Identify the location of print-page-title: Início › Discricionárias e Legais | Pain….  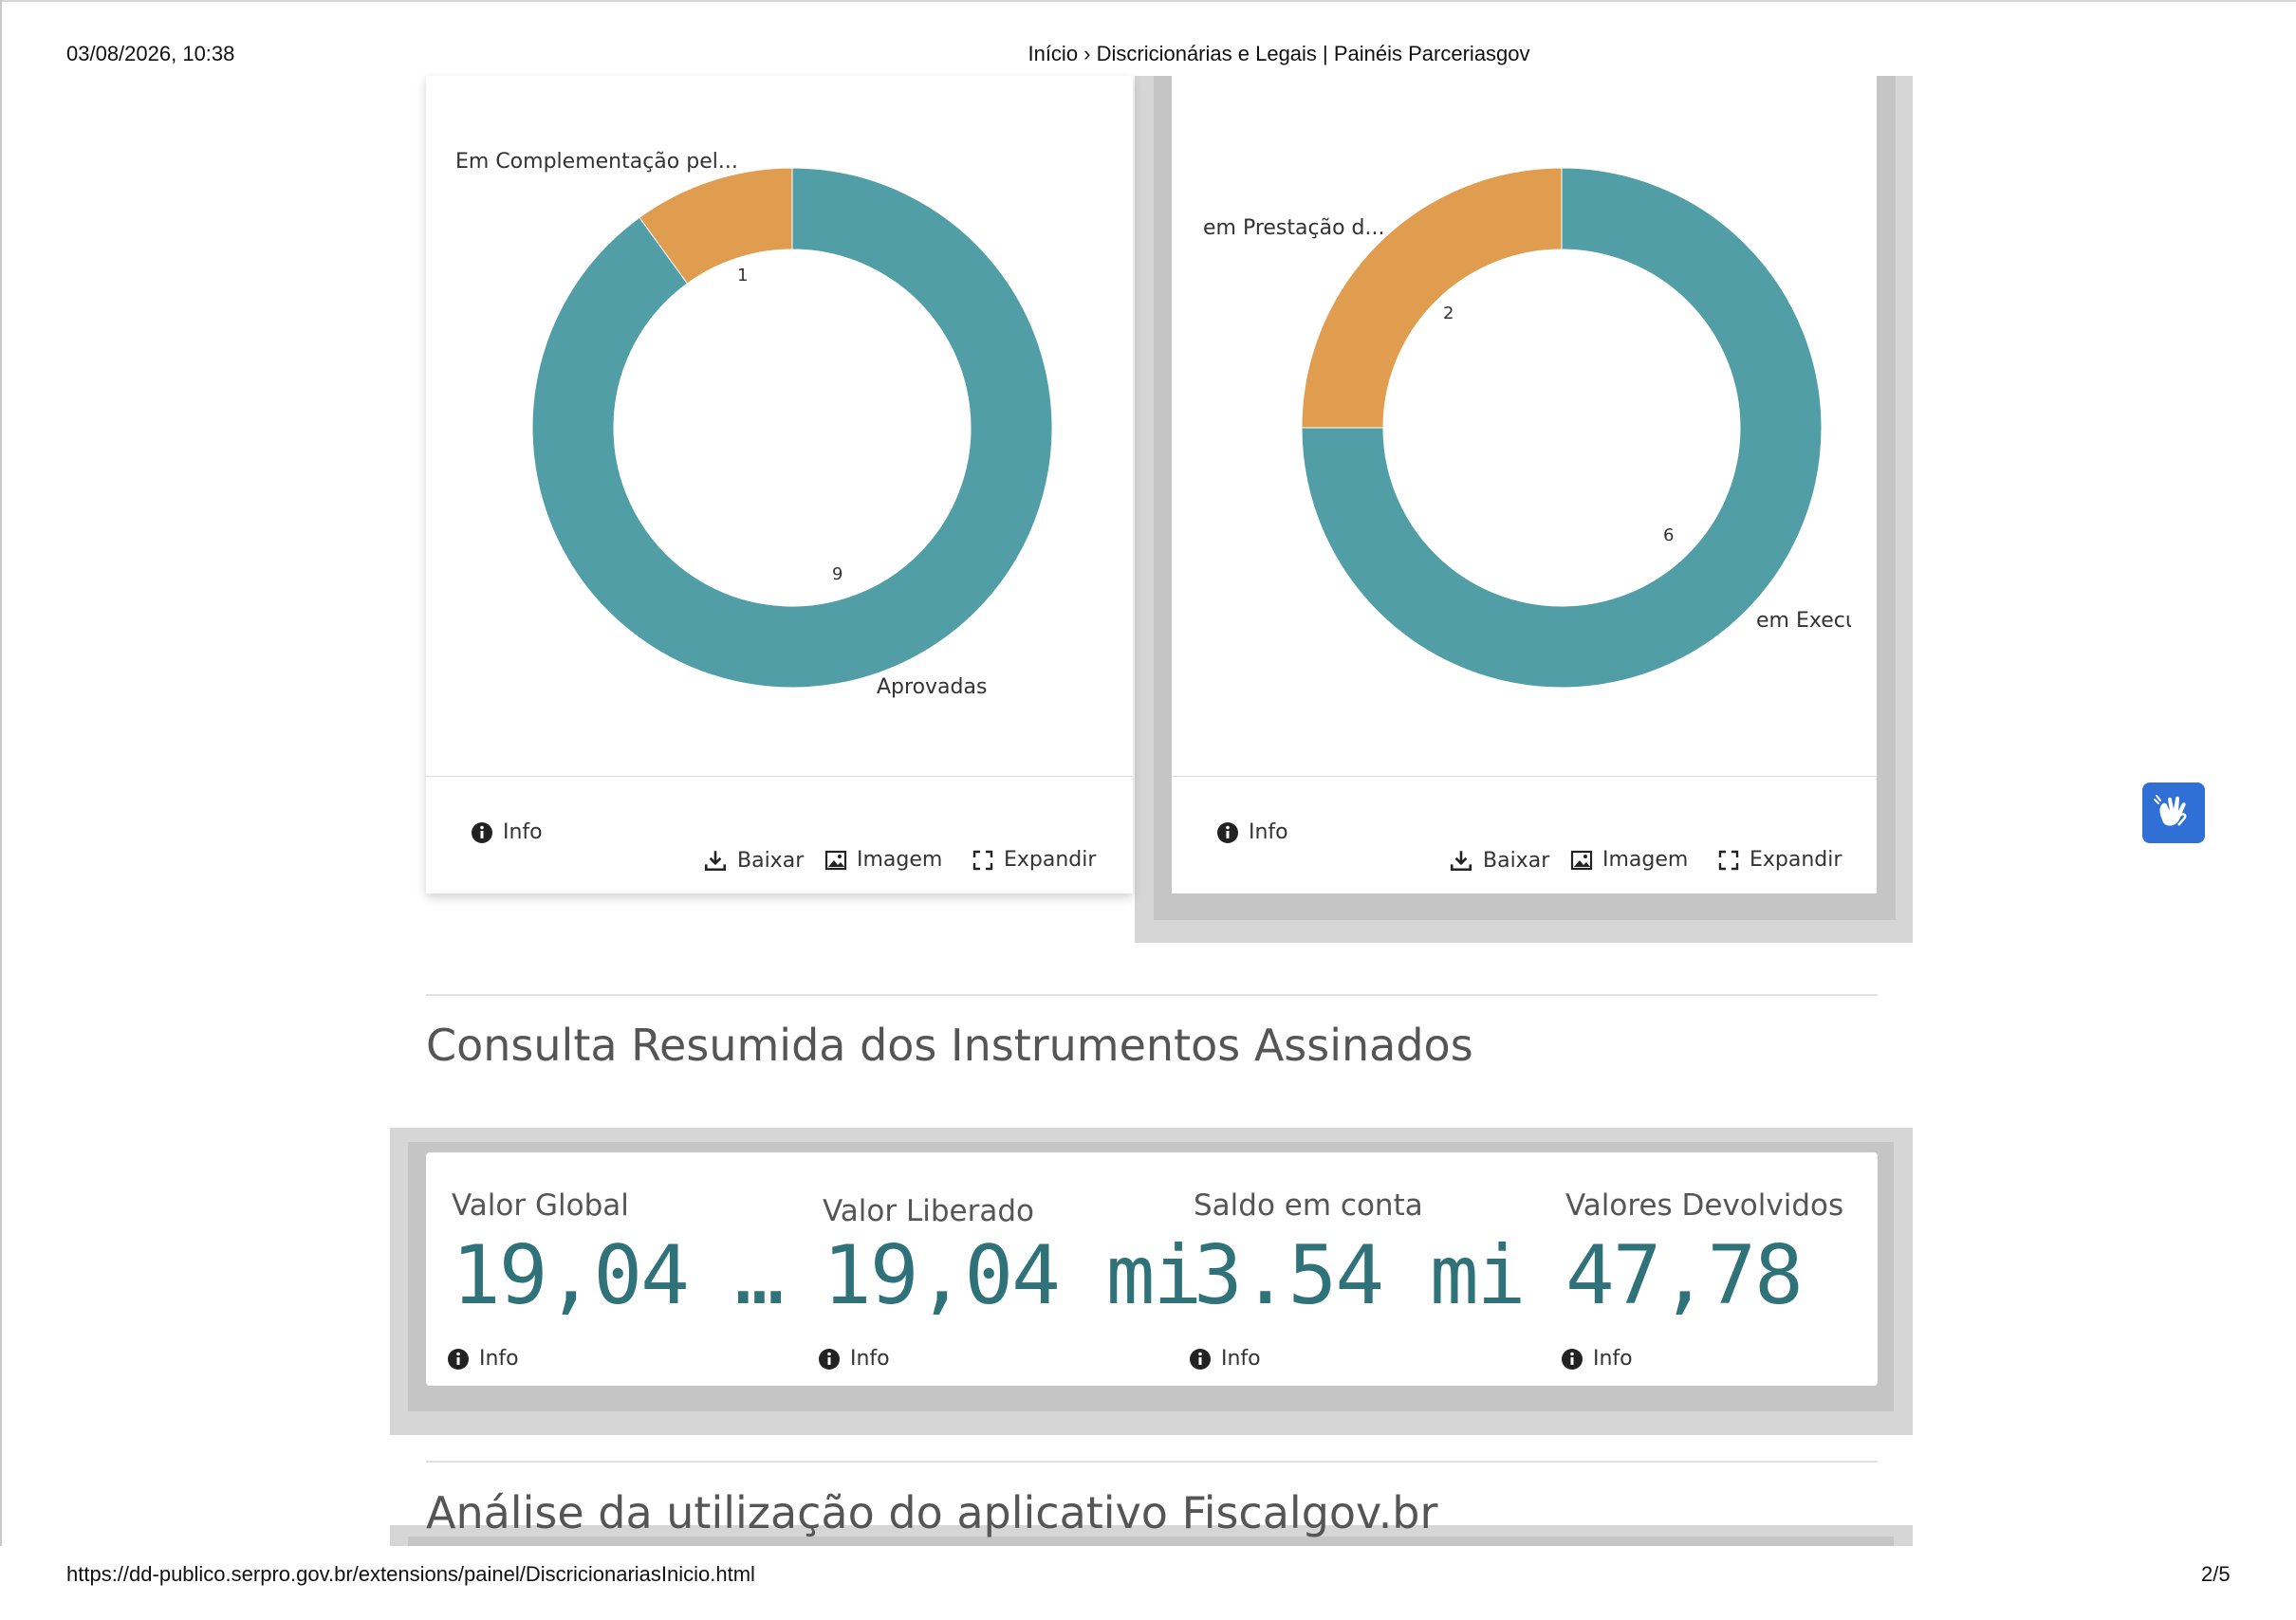
(1279, 53).